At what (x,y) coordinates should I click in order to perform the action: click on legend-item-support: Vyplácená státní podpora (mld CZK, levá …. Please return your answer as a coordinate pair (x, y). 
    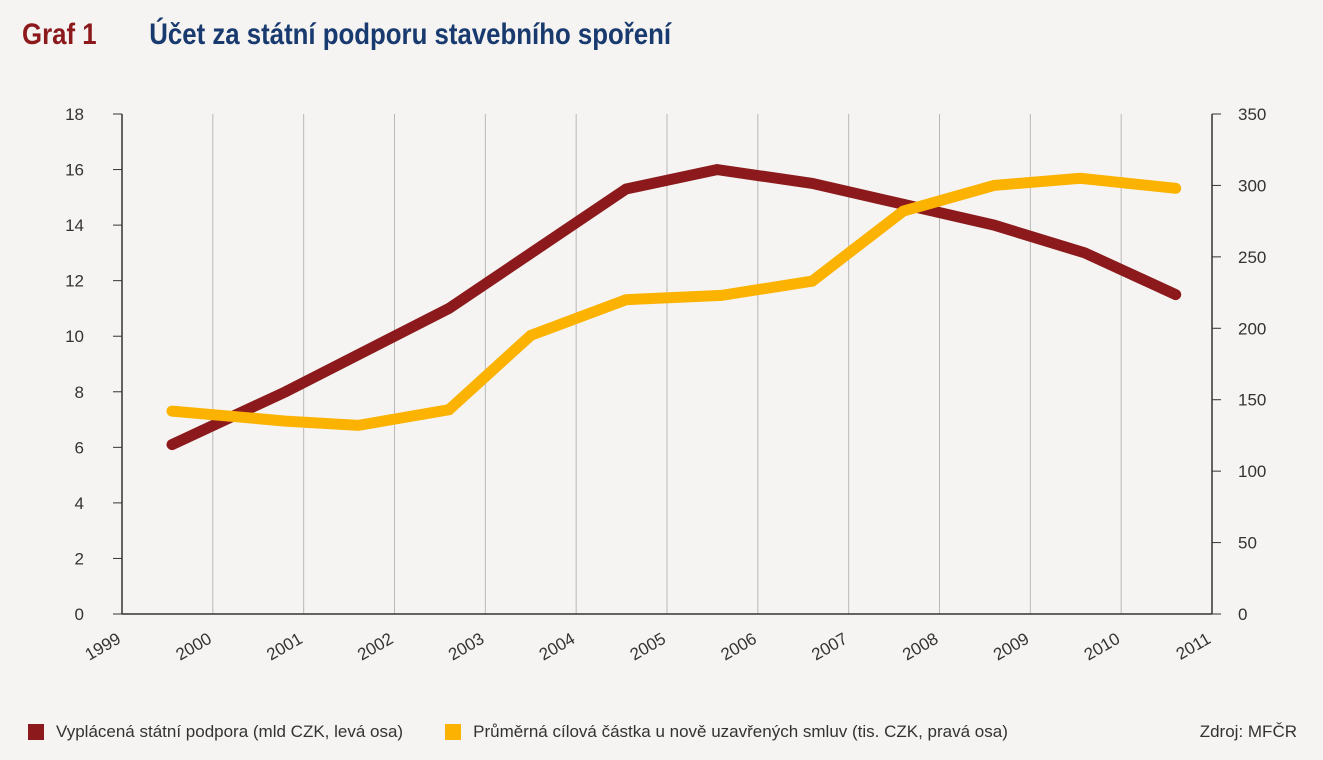
    Looking at the image, I should click on (215, 732).